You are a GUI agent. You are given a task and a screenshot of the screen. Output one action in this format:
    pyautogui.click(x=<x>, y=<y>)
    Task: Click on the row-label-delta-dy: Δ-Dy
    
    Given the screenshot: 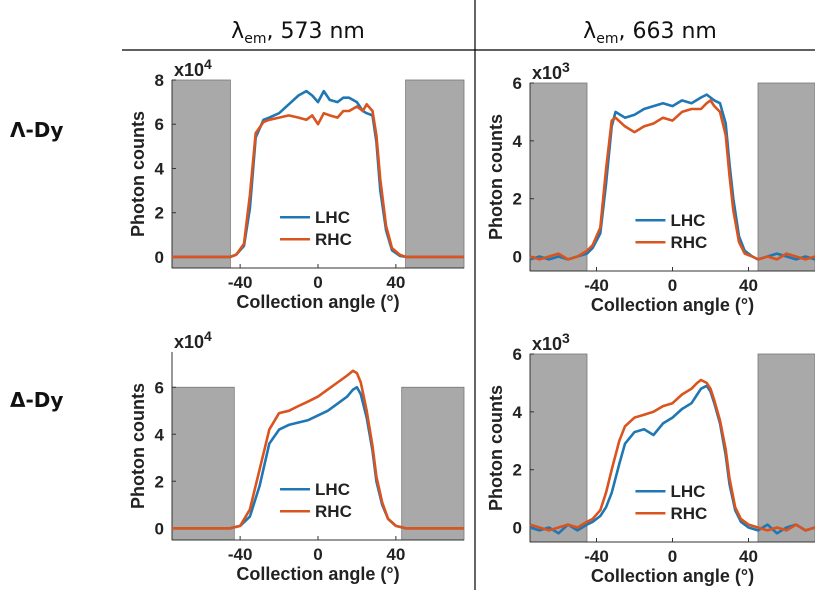 What is the action you would take?
    pyautogui.click(x=36, y=400)
    